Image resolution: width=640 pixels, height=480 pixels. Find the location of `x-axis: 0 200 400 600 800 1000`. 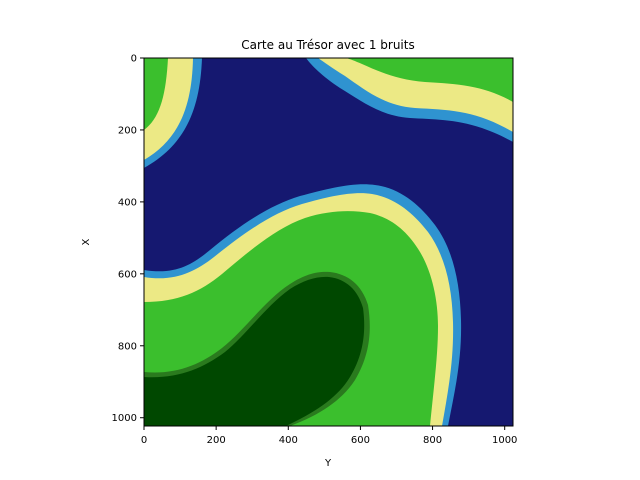

x-axis: 0 200 400 600 800 1000 is located at coordinates (329, 436).